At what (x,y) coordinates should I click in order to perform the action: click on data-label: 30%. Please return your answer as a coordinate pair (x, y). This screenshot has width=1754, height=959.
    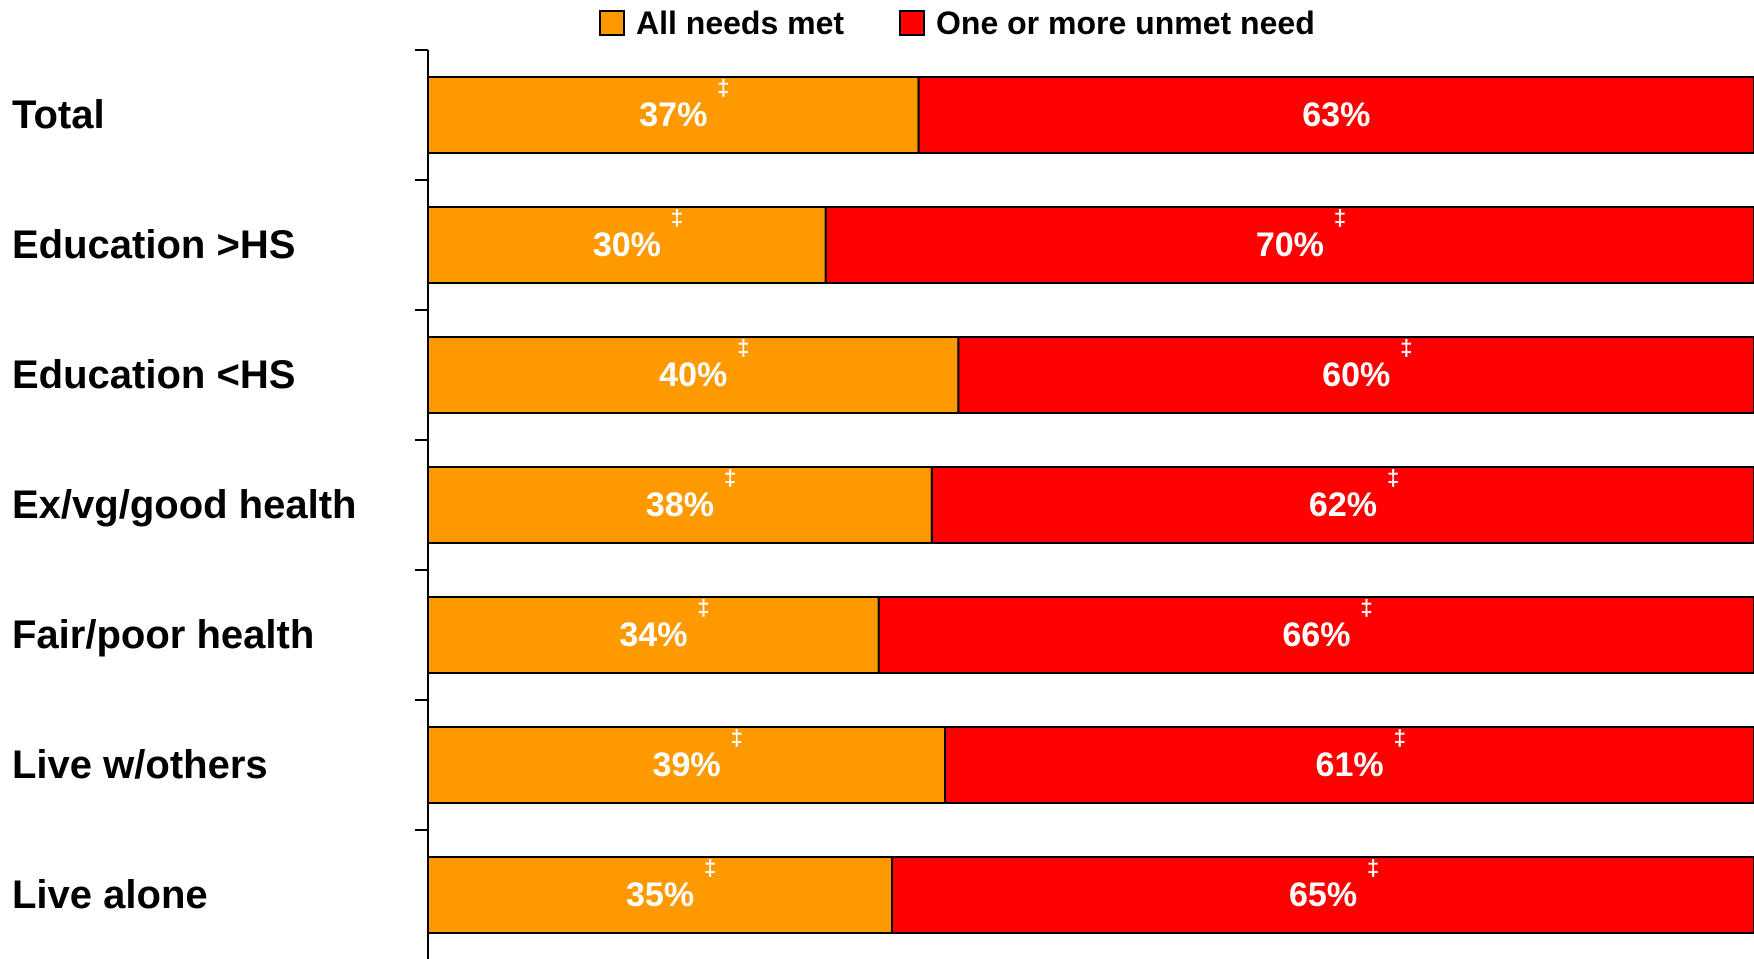
    Looking at the image, I should click on (627, 245).